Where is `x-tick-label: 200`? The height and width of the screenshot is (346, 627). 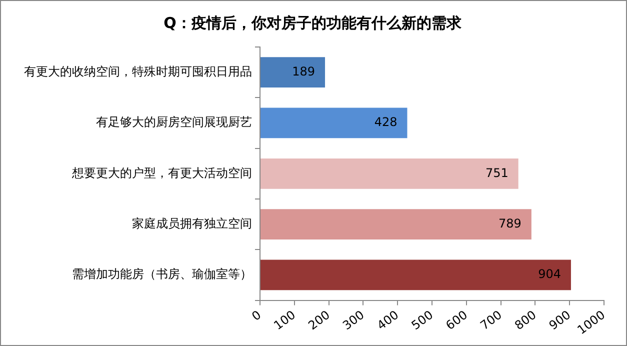 x-tick-label: 200 is located at coordinates (319, 320).